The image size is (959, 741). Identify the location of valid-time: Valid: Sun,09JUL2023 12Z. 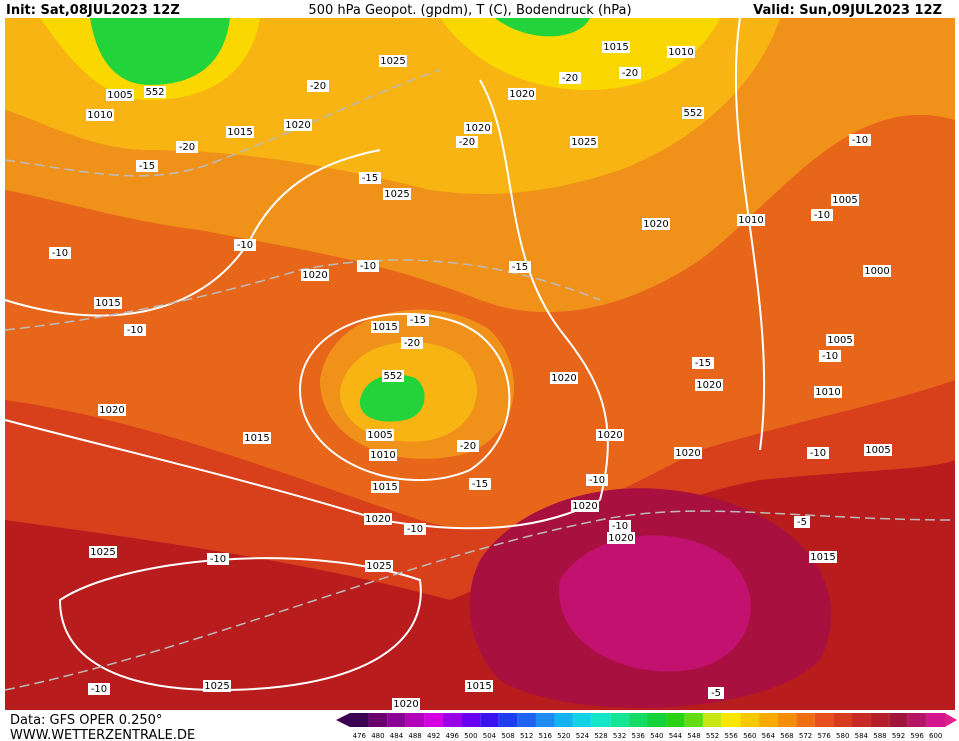
(847, 10).